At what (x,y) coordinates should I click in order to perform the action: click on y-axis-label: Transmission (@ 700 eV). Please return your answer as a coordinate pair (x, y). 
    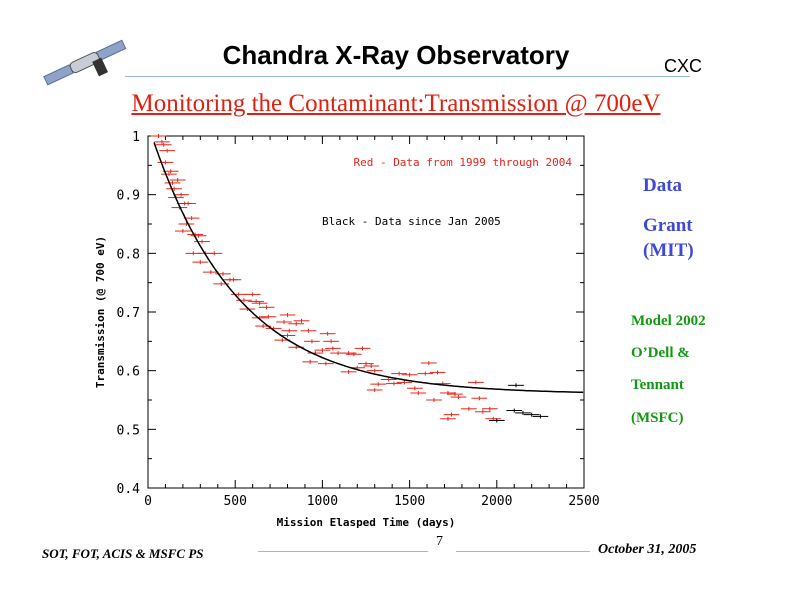
    Looking at the image, I should click on (100, 312).